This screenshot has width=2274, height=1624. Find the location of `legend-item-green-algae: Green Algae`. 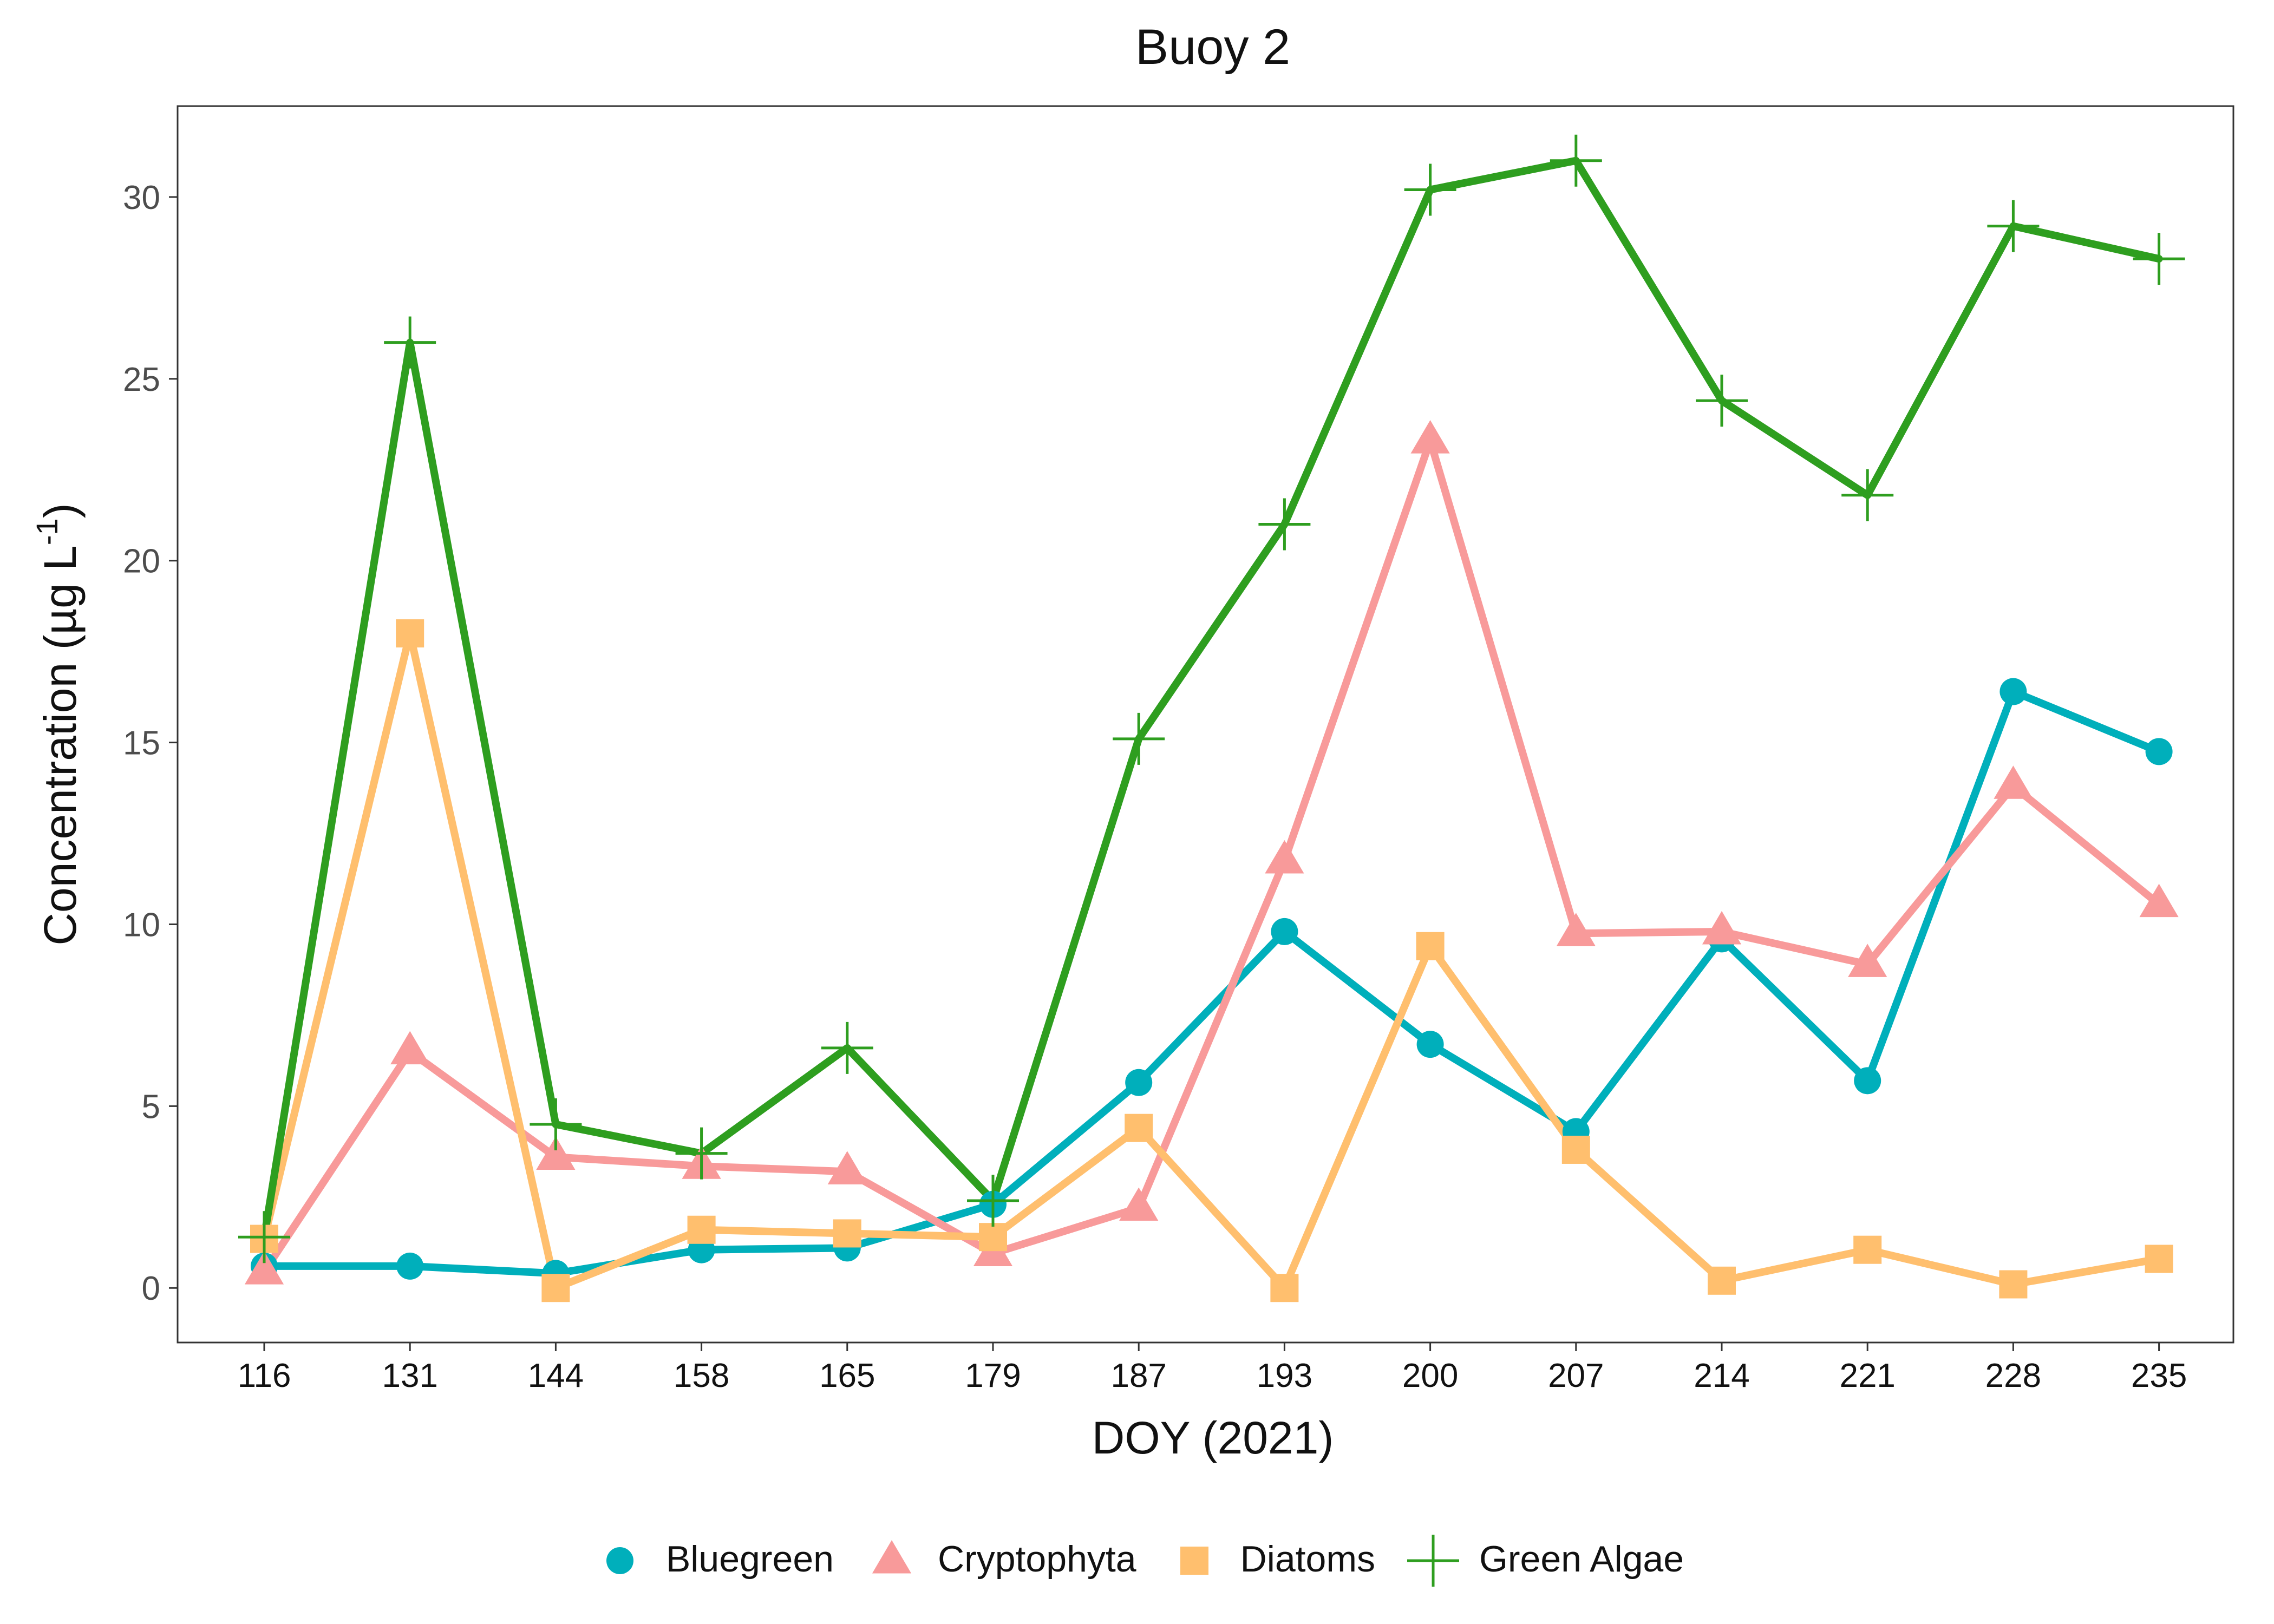

legend-item-green-algae: Green Algae is located at coordinates (1543, 1559).